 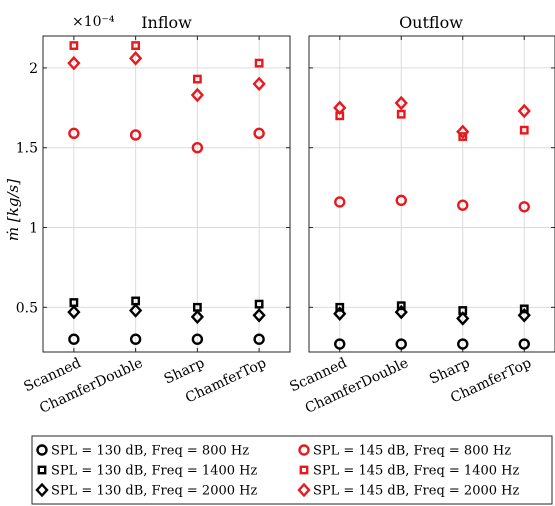 What do you see at coordinates (431, 22) in the screenshot?
I see `panel-title: Outflow` at bounding box center [431, 22].